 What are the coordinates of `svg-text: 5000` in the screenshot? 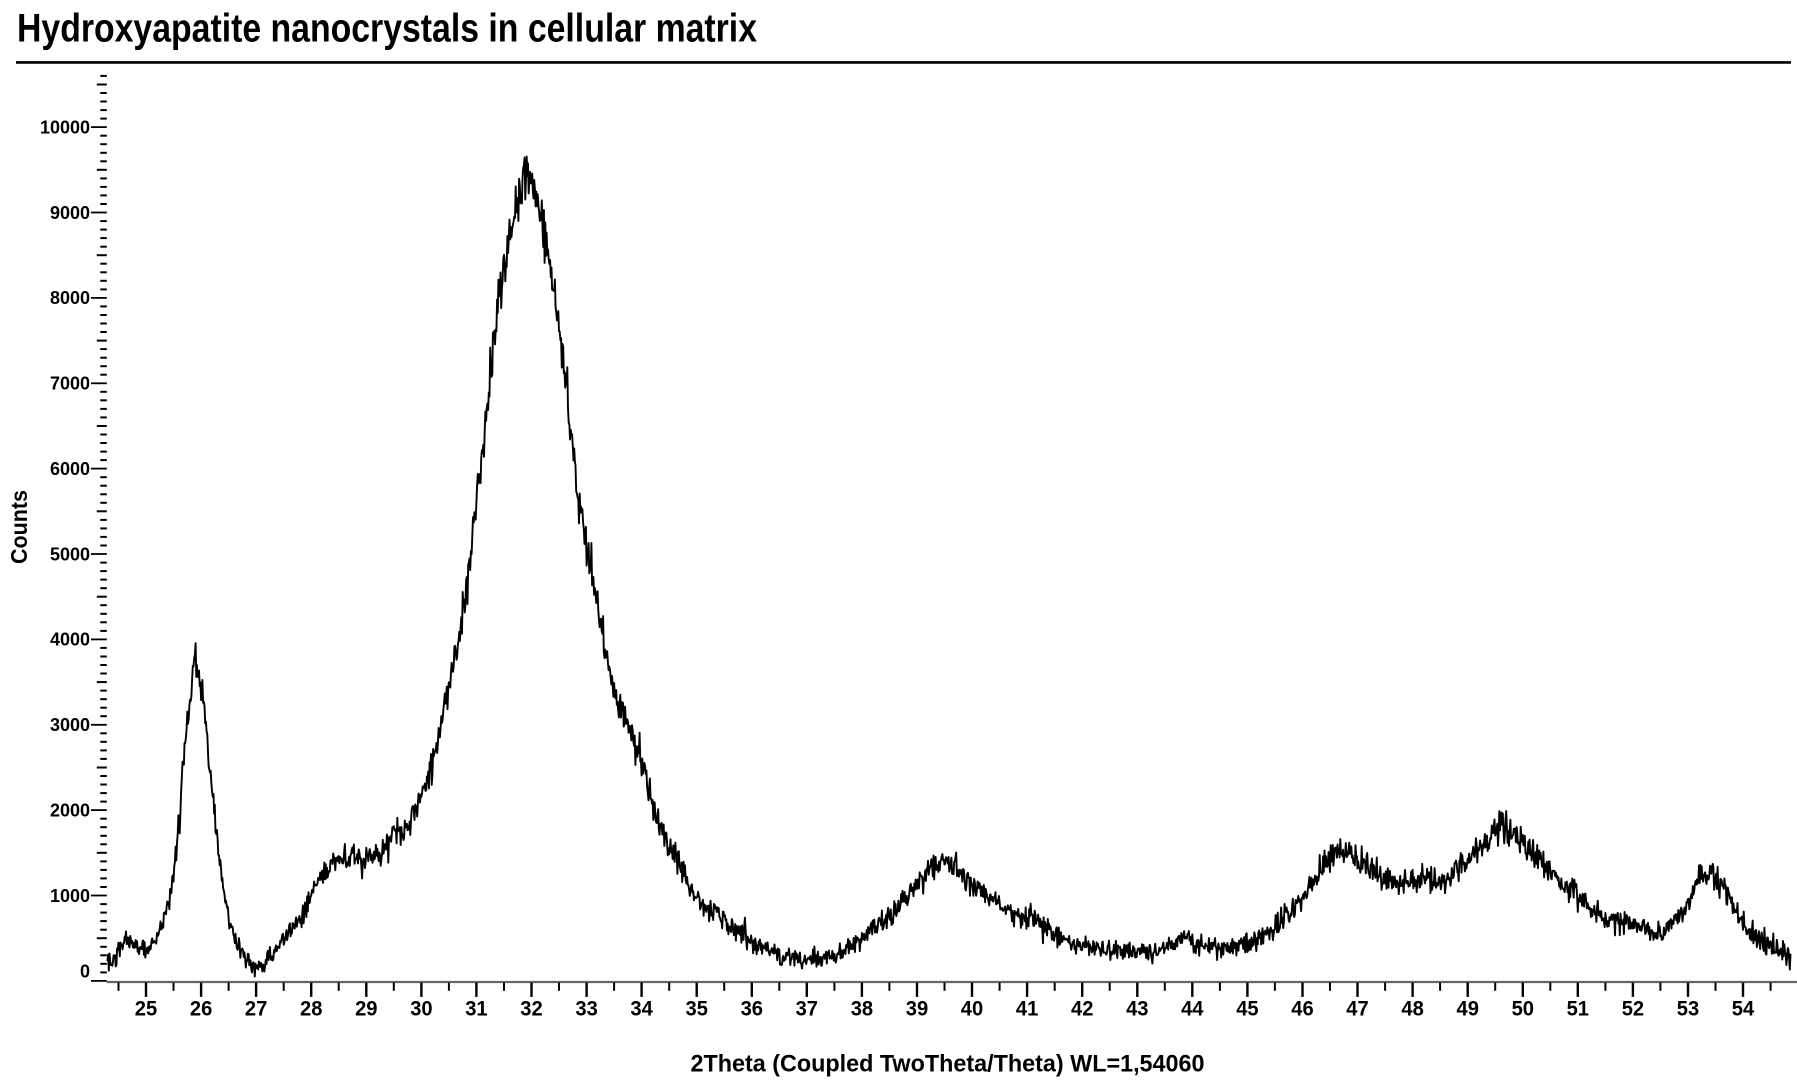 It's located at (70, 554).